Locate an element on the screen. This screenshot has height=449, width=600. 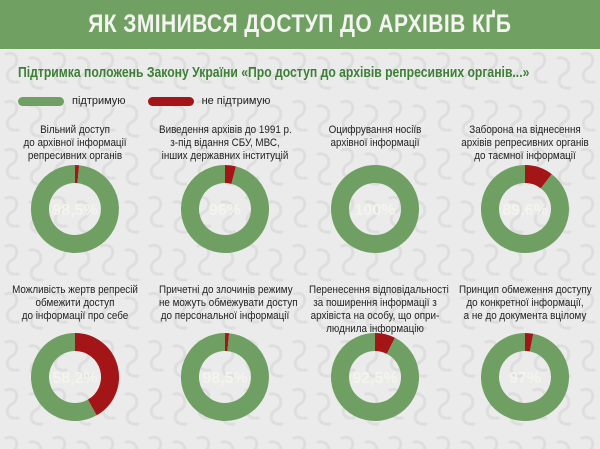
legend-item-support: підтримую is located at coordinates (72, 101).